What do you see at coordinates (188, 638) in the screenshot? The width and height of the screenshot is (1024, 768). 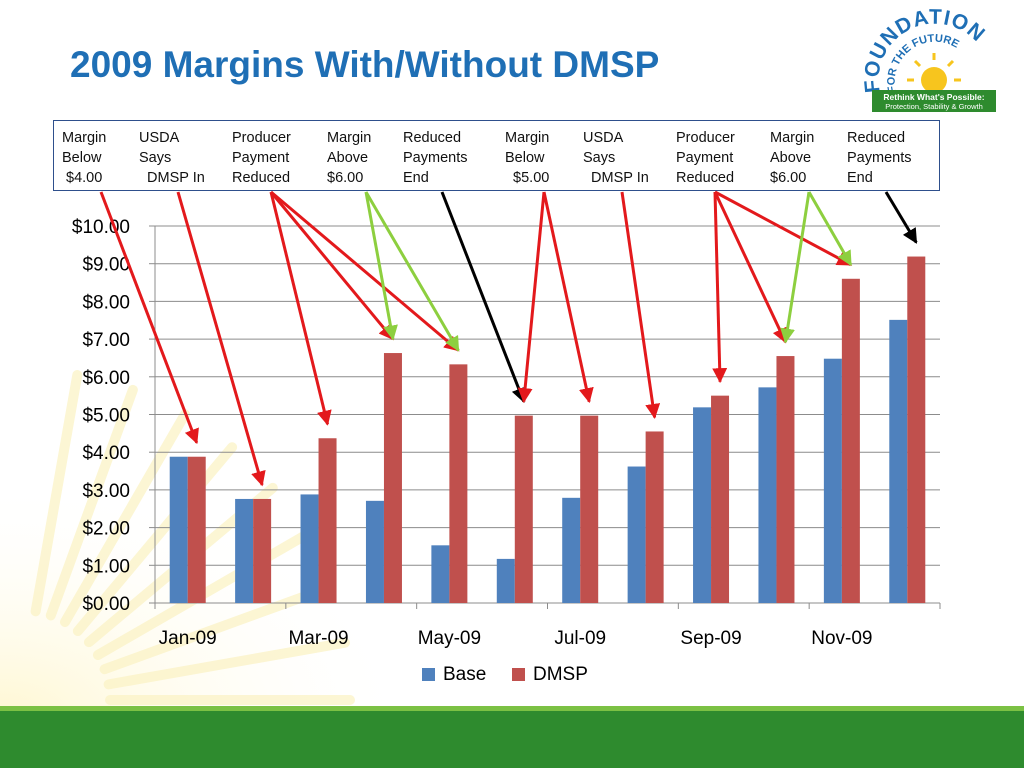 I see `x-tick-label: Jan-09` at bounding box center [188, 638].